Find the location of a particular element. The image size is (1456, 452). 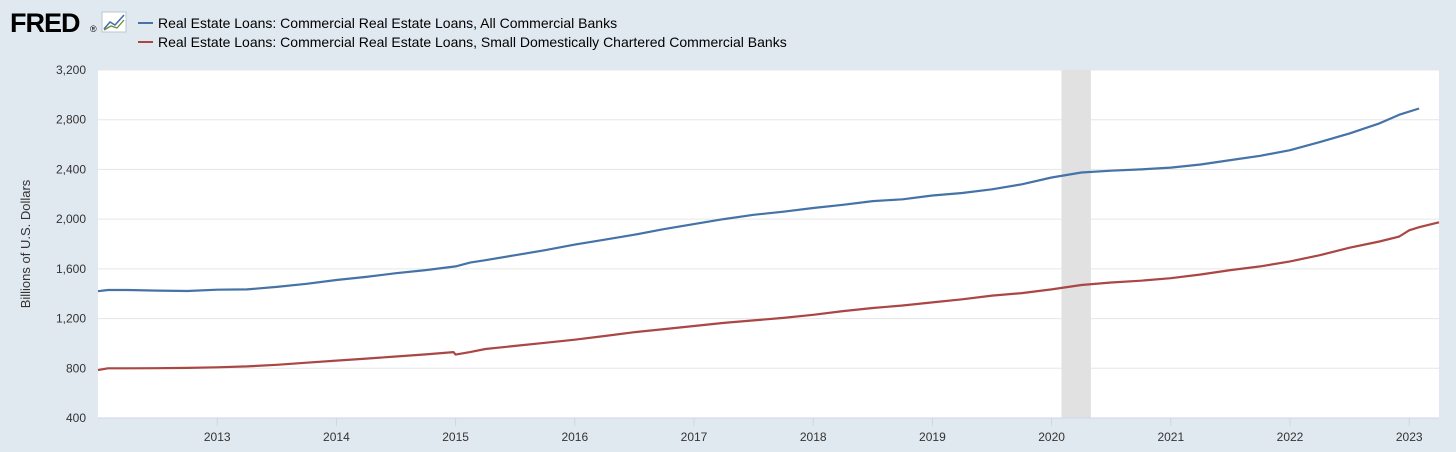

recession-shading is located at coordinates (1076, 244).